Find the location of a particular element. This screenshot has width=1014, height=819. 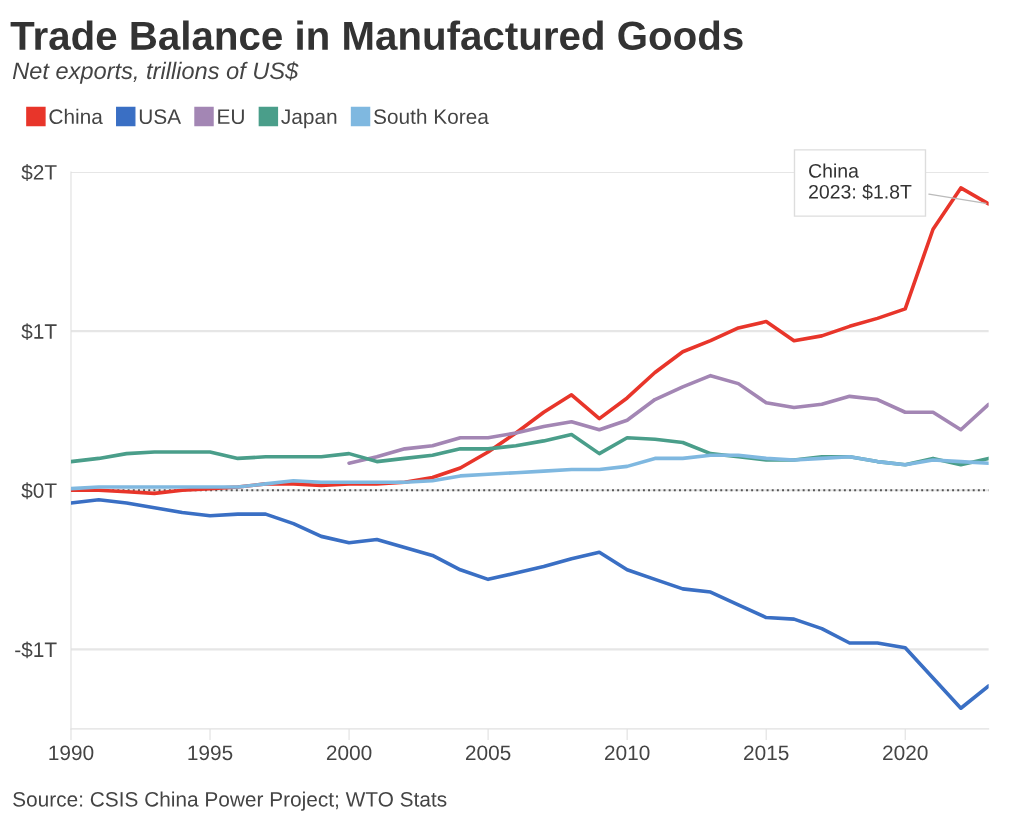

legend-label: Japan is located at coordinates (309, 119).